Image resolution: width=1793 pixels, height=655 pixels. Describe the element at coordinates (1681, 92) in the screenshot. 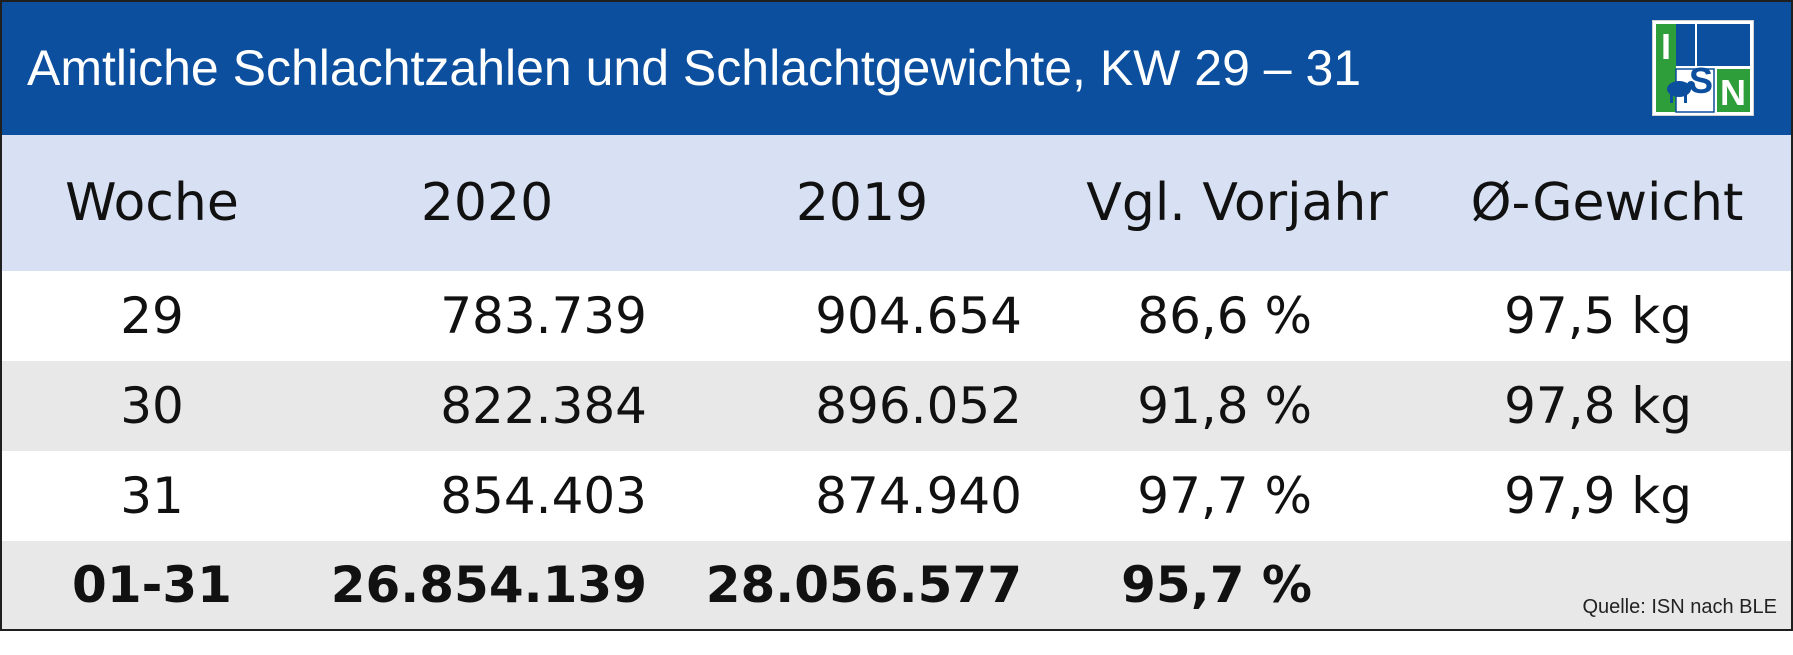

I see `pig-icon` at that location.